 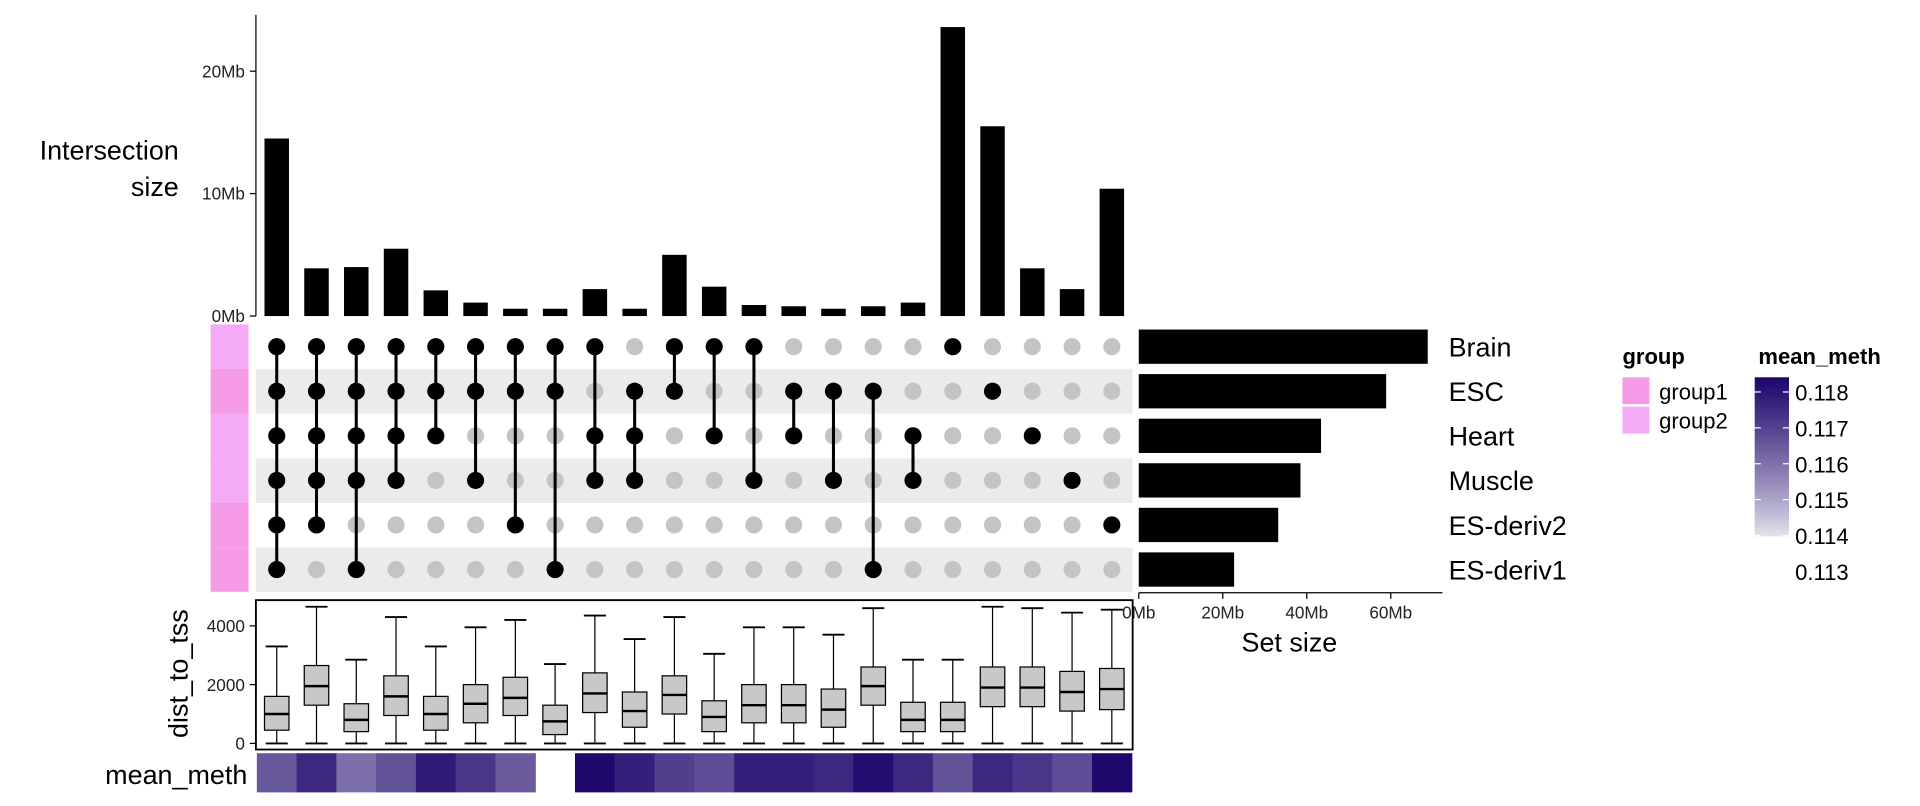 I want to click on x-tick-label: 40Mb, so click(x=1306, y=613).